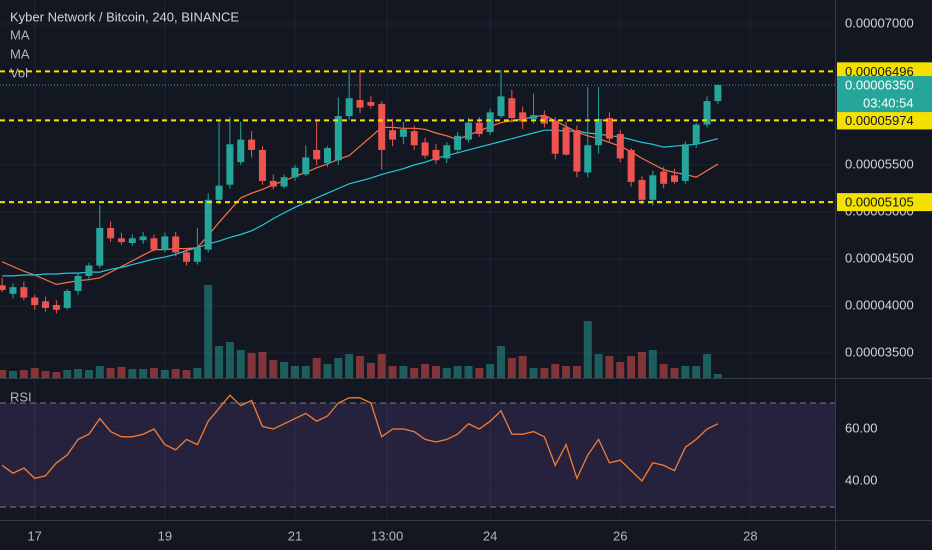 The height and width of the screenshot is (550, 932). Describe the element at coordinates (165, 535) in the screenshot. I see `x-tick-label: 19` at that location.